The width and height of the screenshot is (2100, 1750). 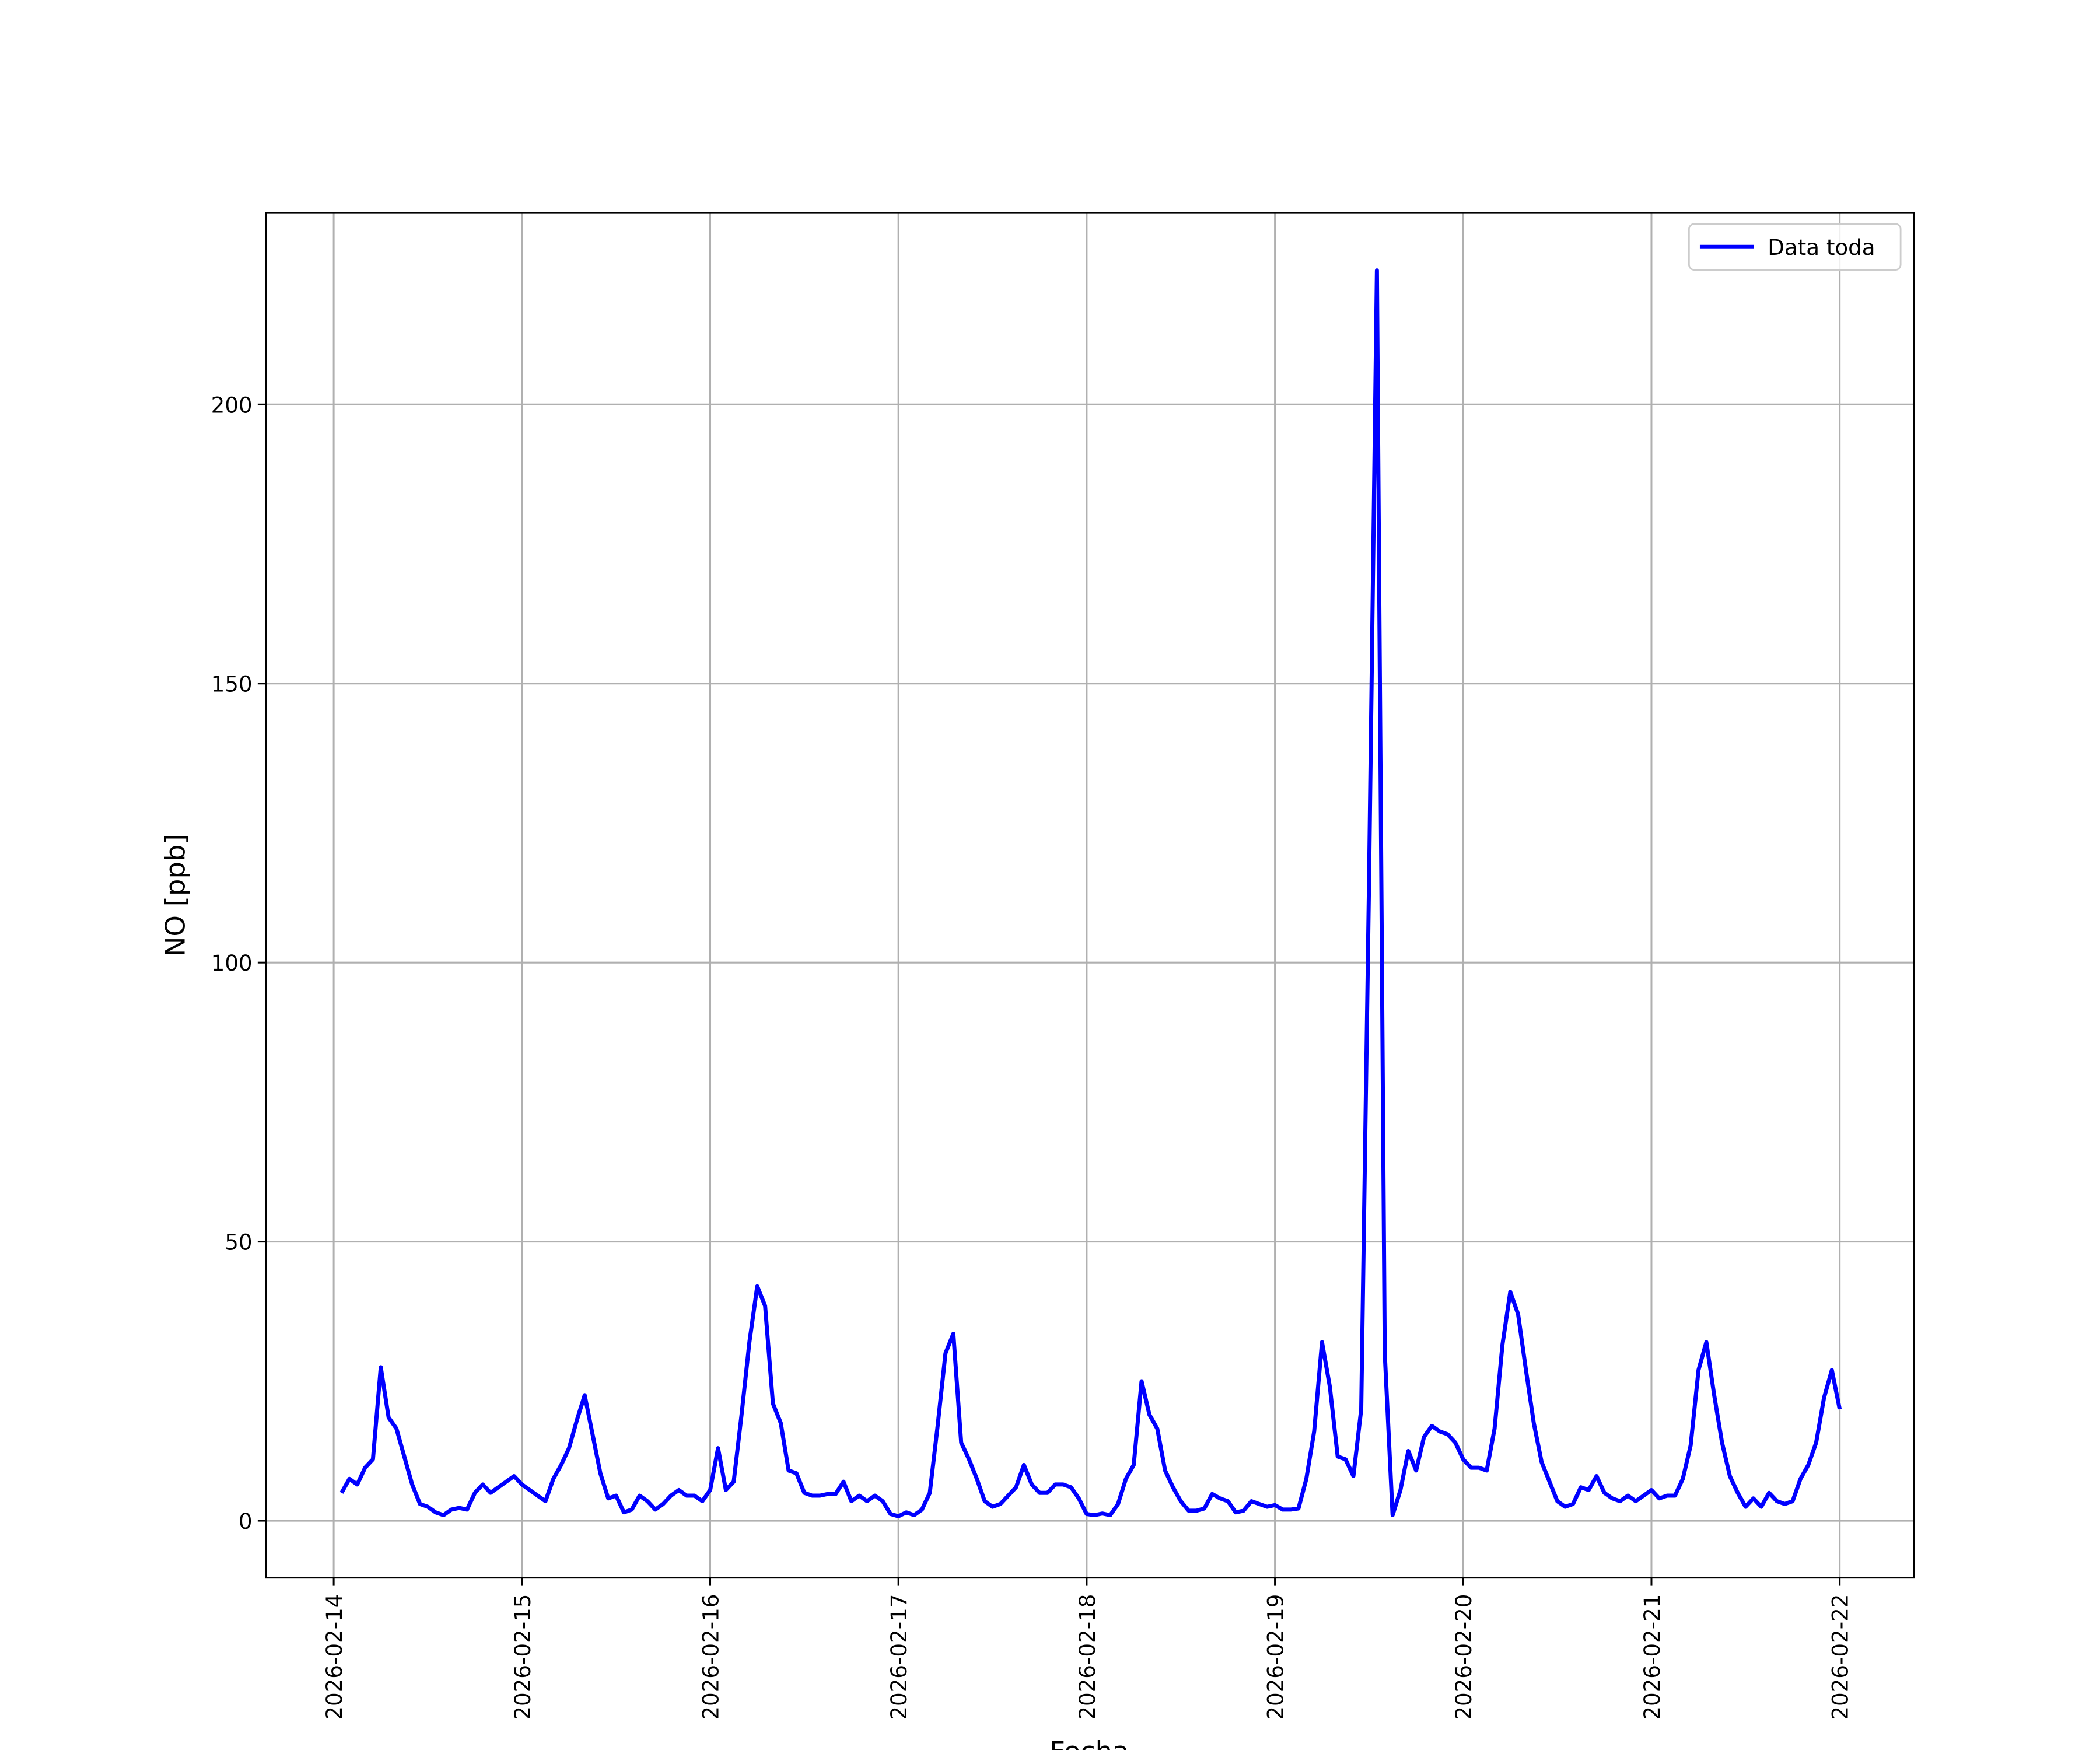 What do you see at coordinates (1087, 1657) in the screenshot?
I see `x-tick-label: 2026-02-18` at bounding box center [1087, 1657].